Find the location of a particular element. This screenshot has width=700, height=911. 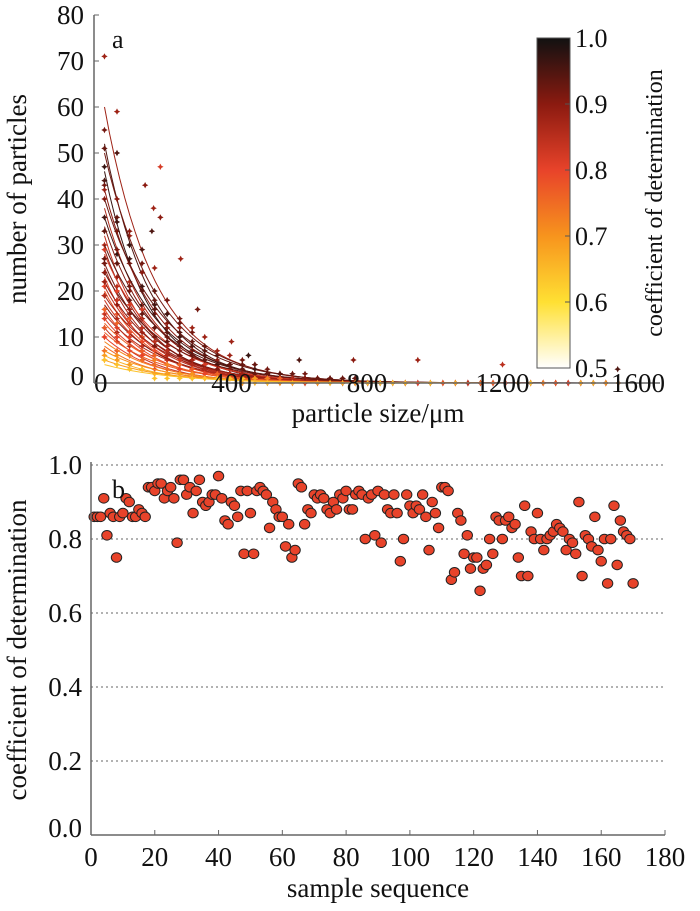

y-tick-label: 60 is located at coordinates (70, 107).